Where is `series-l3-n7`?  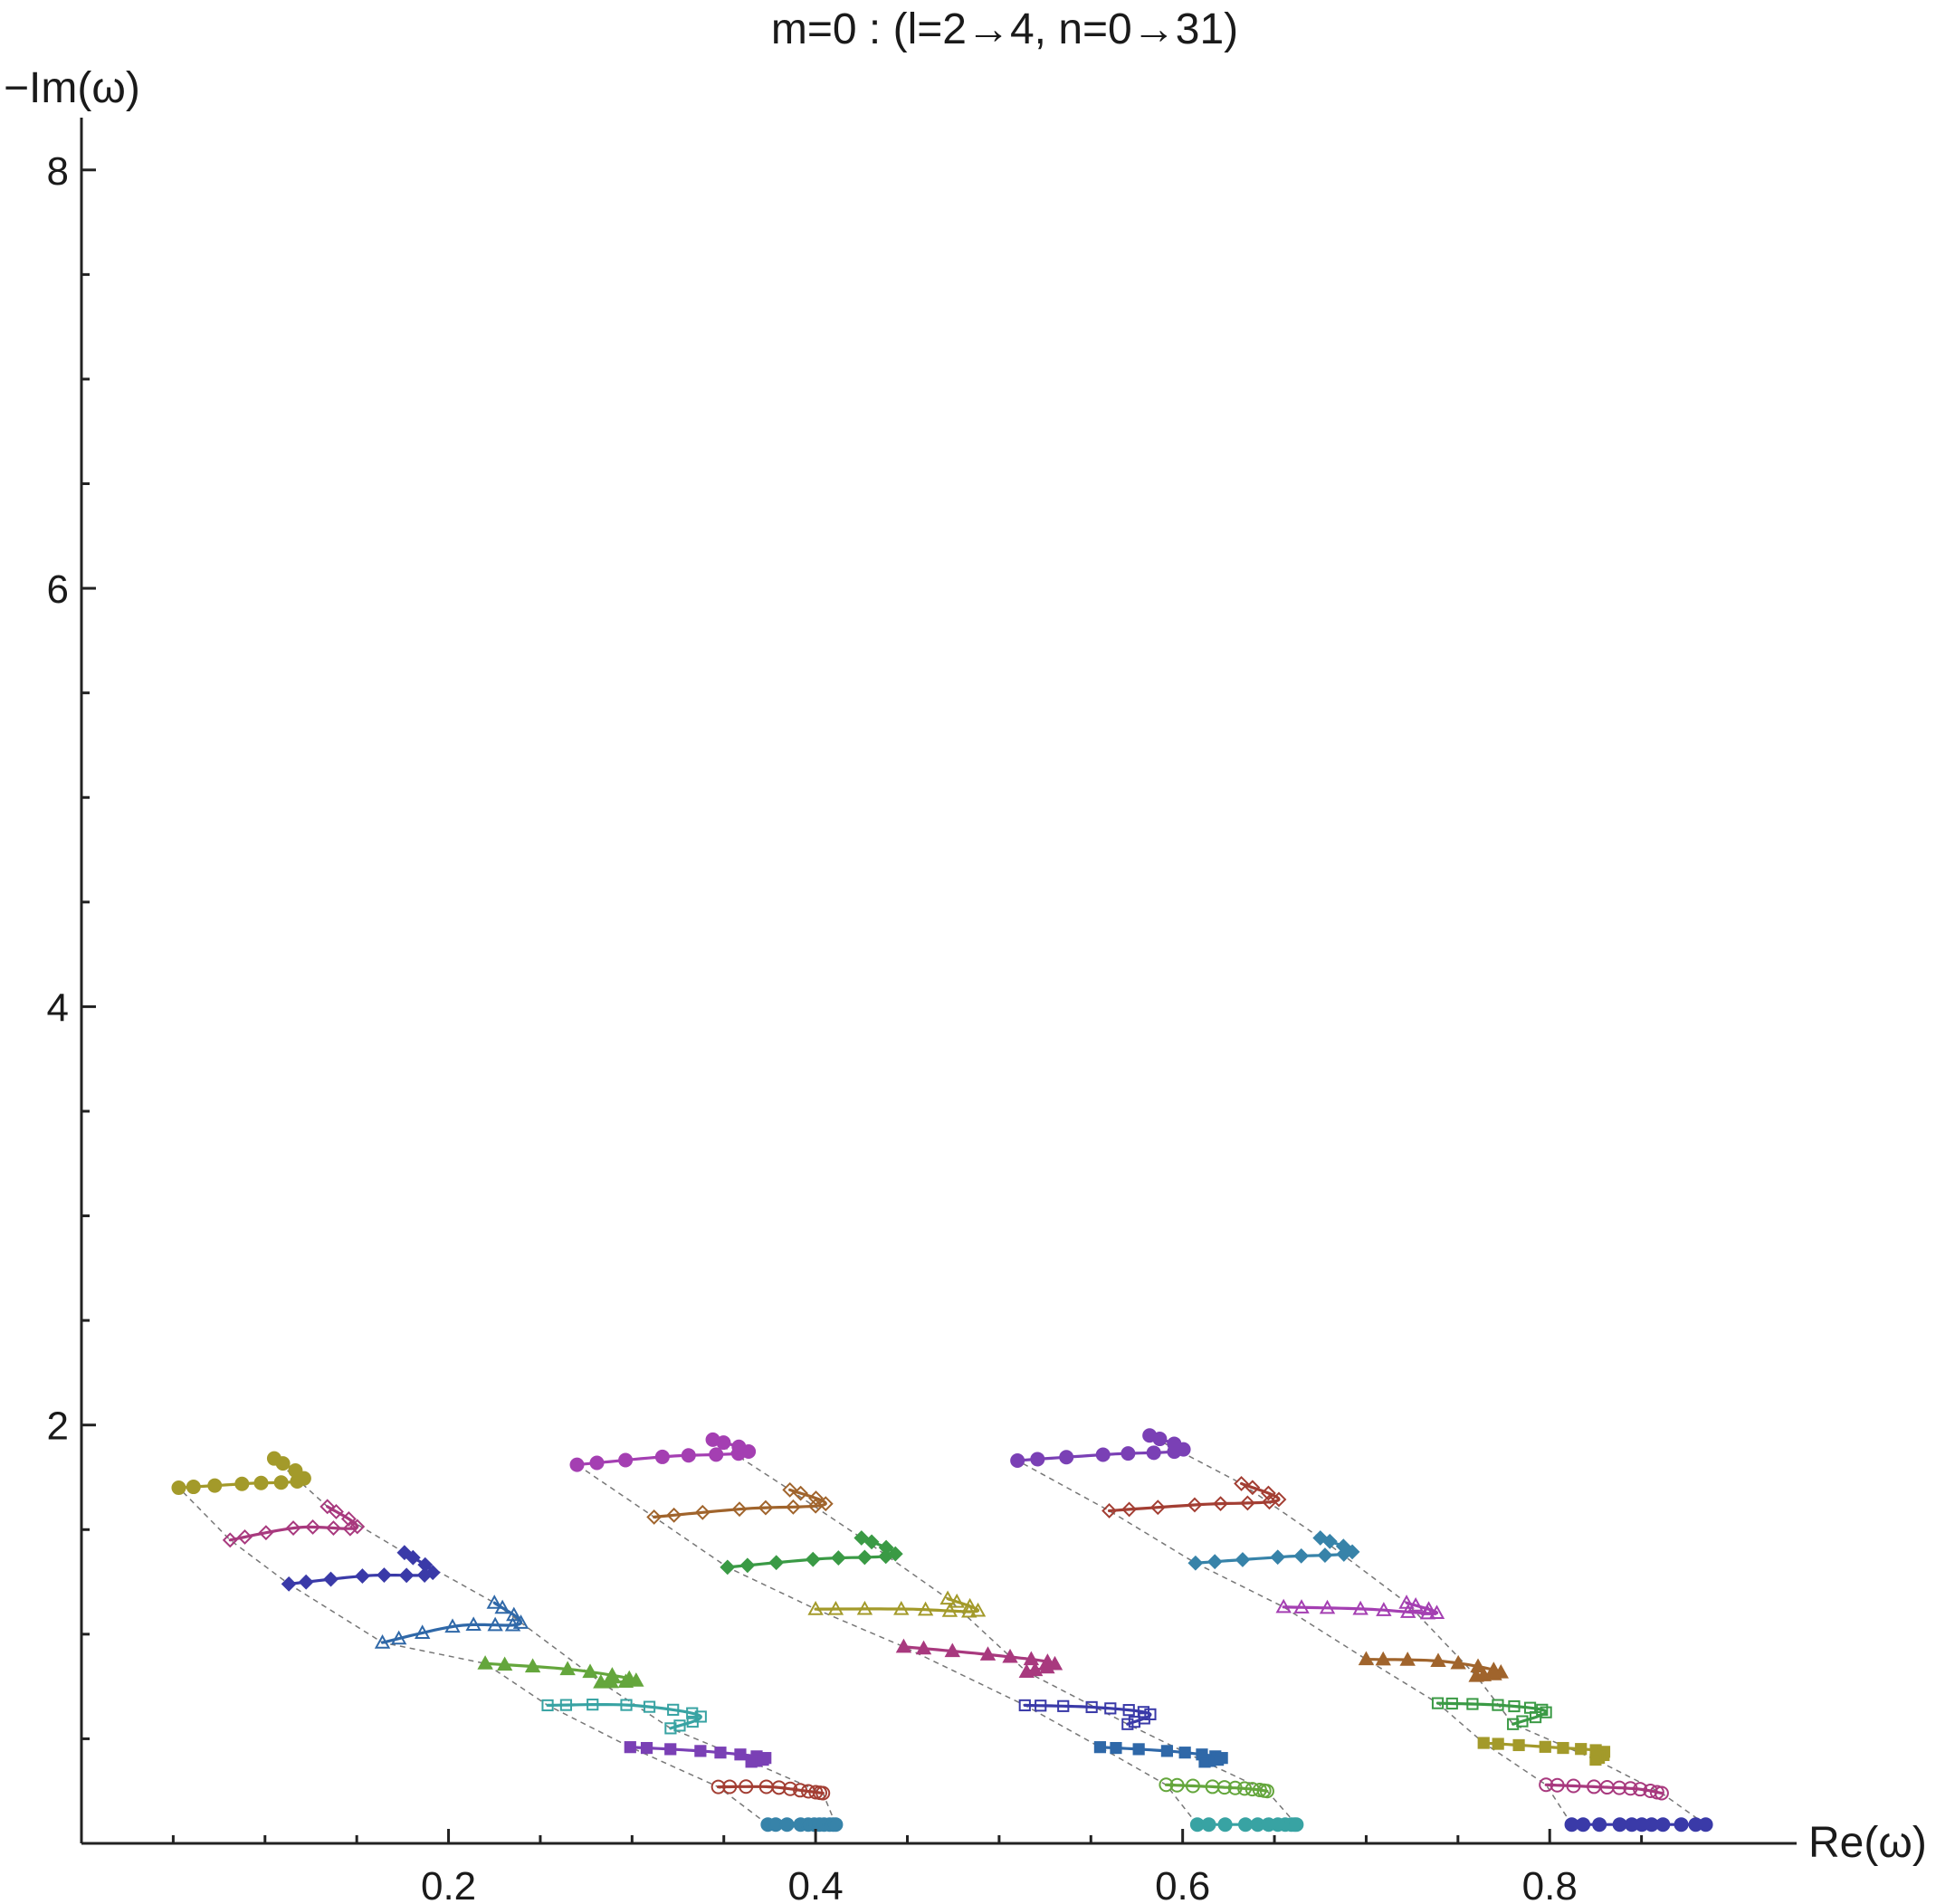
series-l3-n7 is located at coordinates (740, 1503).